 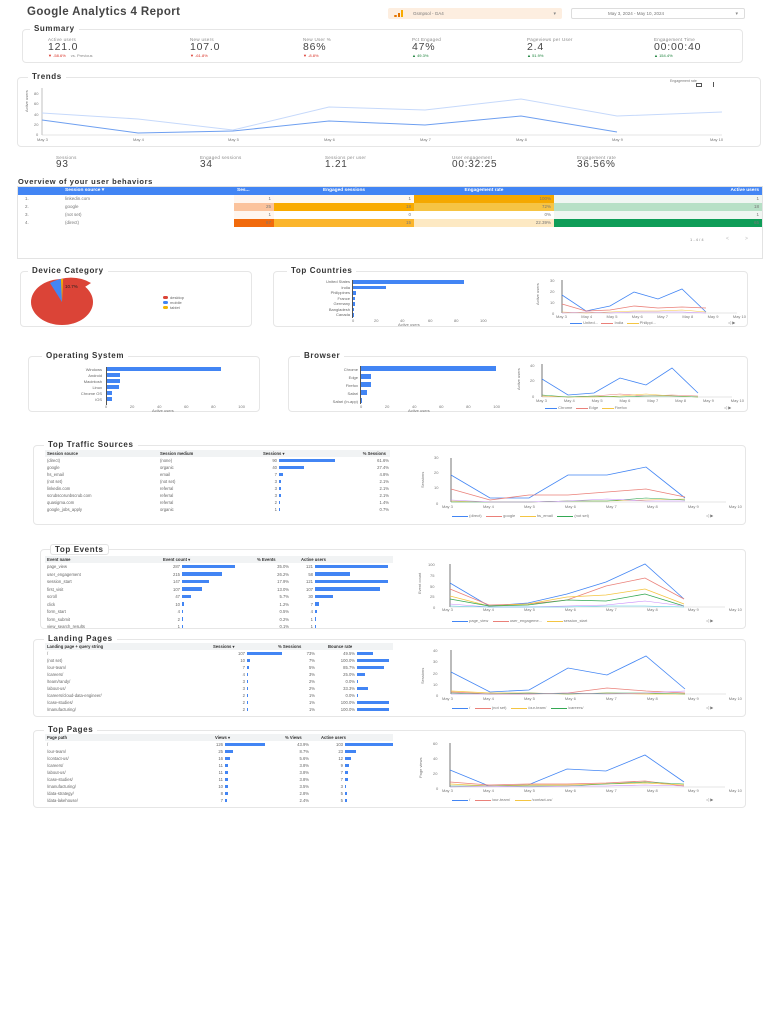 I want to click on table-row: linkedin.com referral 3 2.1%, so click(x=219, y=489).